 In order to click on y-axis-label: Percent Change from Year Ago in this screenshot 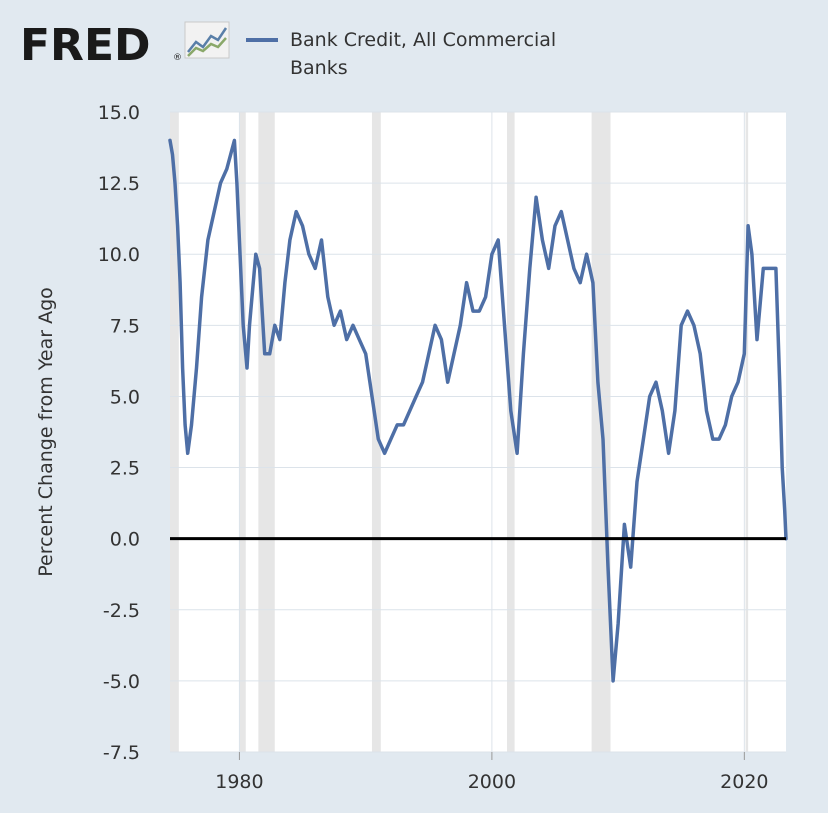, I will do `click(46, 432)`.